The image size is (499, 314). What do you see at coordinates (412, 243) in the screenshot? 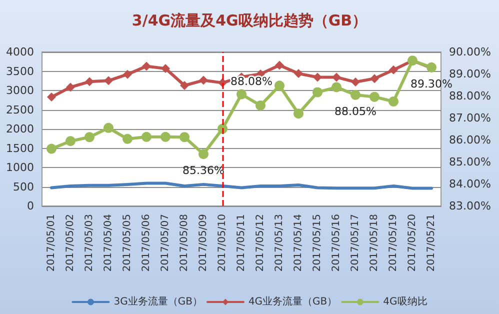
I see `x-tick-label: 2017/05/20` at bounding box center [412, 243].